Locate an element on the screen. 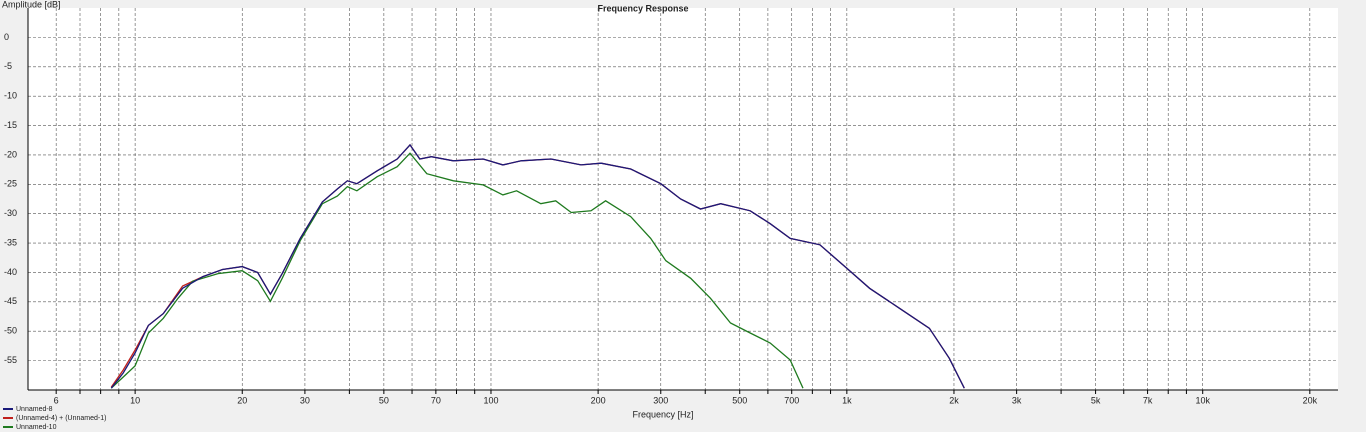 This screenshot has width=1366, height=432. chart-title: Frequency Response is located at coordinates (642, 8).